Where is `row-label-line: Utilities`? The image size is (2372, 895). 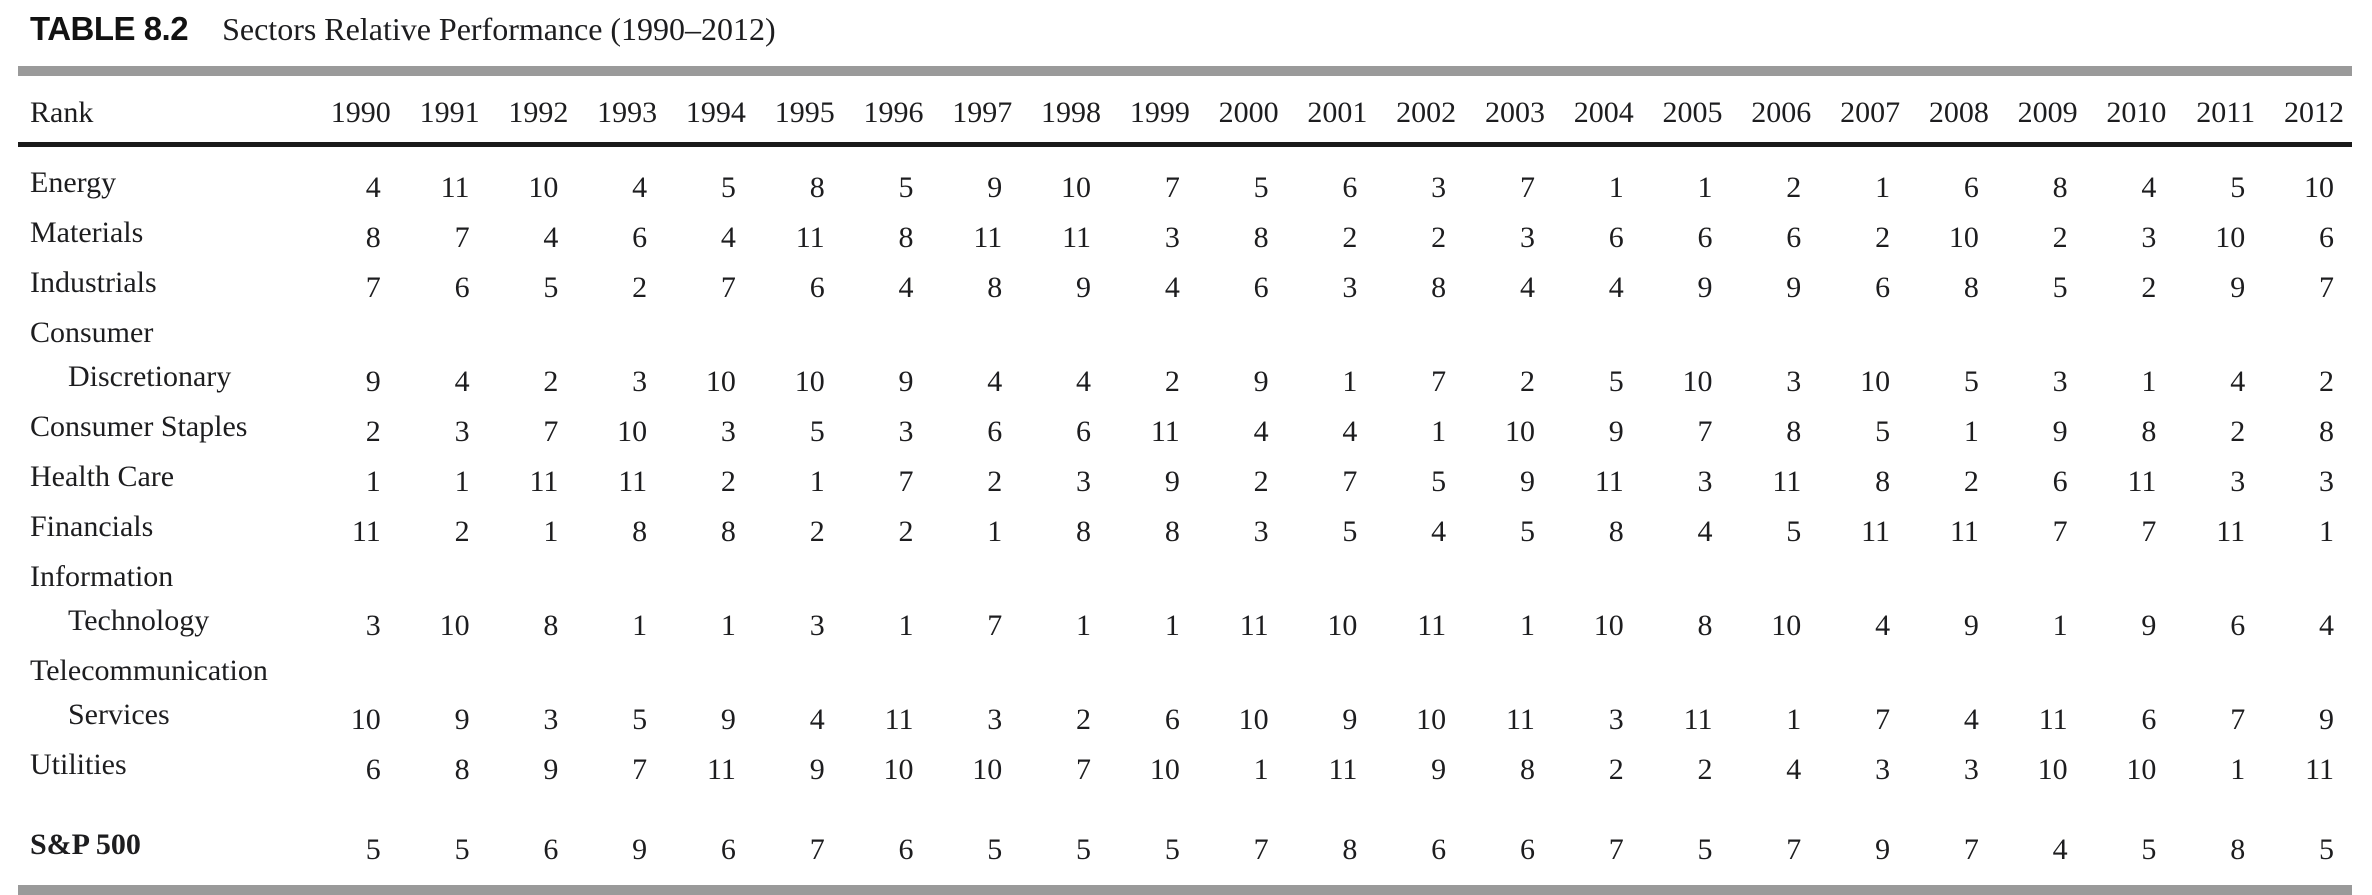 row-label-line: Utilities is located at coordinates (78, 764).